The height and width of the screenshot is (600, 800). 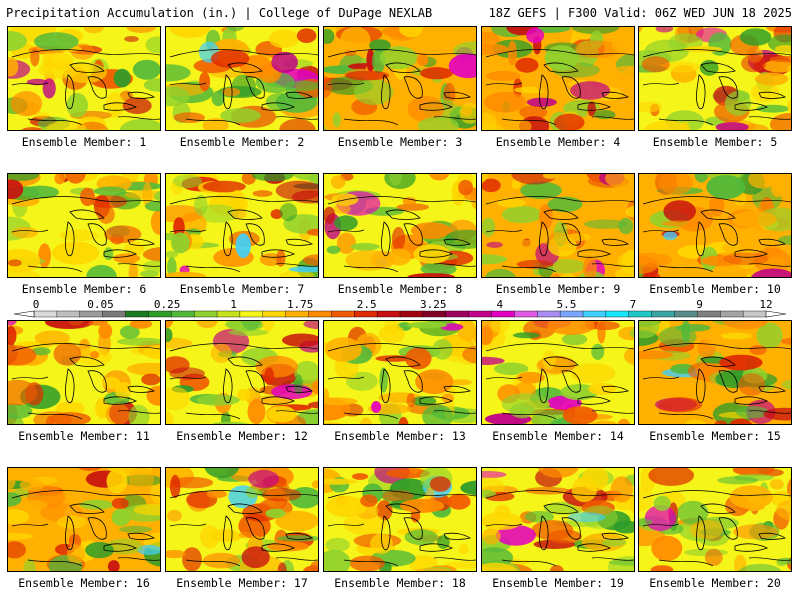 What do you see at coordinates (776, 314) in the screenshot?
I see `colorbar-right-arrow` at bounding box center [776, 314].